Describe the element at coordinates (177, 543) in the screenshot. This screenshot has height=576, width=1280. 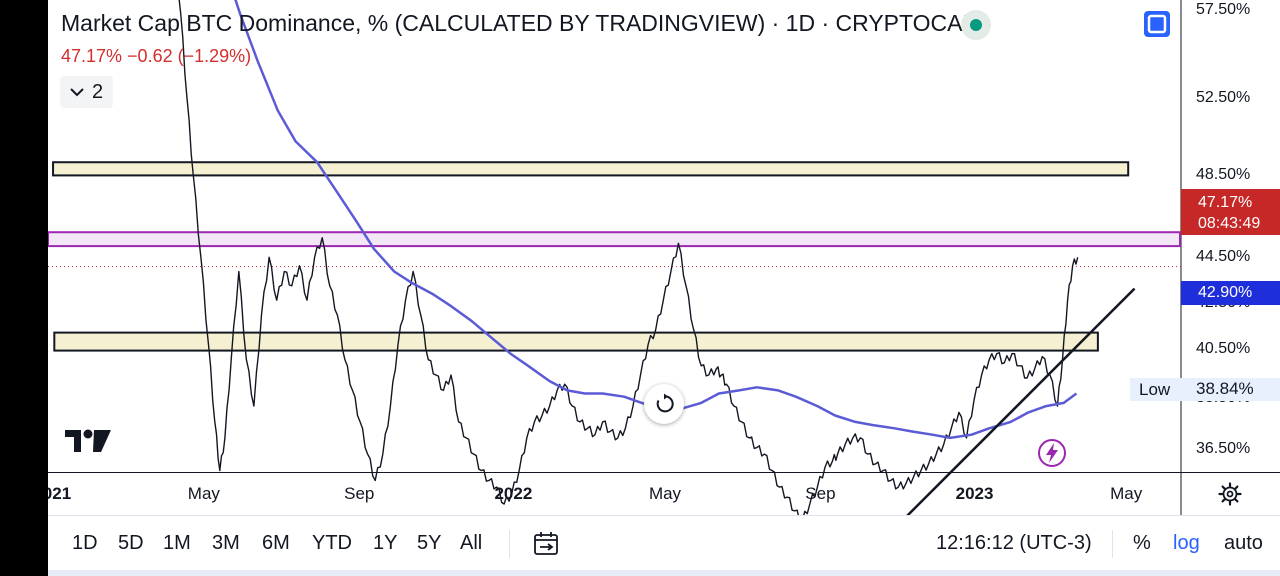
I see `timeframe-1m-button: 1M` at that location.